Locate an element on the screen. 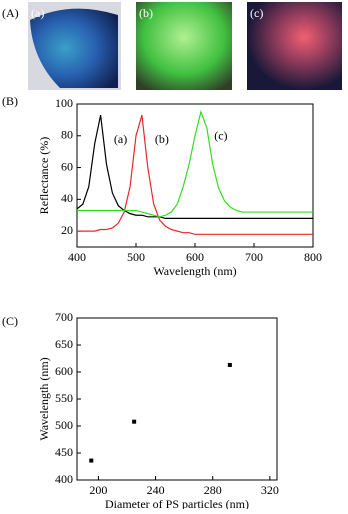 This screenshot has width=348, height=514. y-tick-label: 650 is located at coordinates (64, 344).